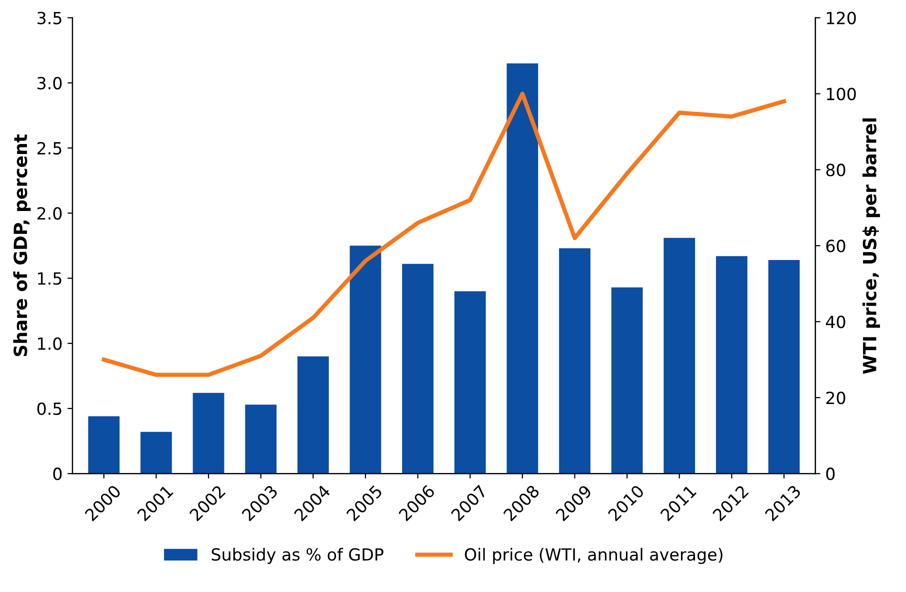 The image size is (906, 592). I want to click on y2-tick-label: 100, so click(841, 94).